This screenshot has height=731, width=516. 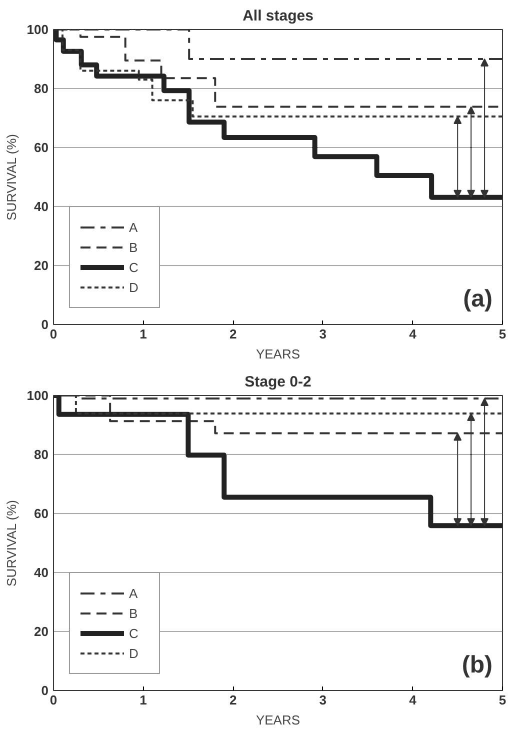 I want to click on chart-title: Stage 0-2, so click(x=278, y=382).